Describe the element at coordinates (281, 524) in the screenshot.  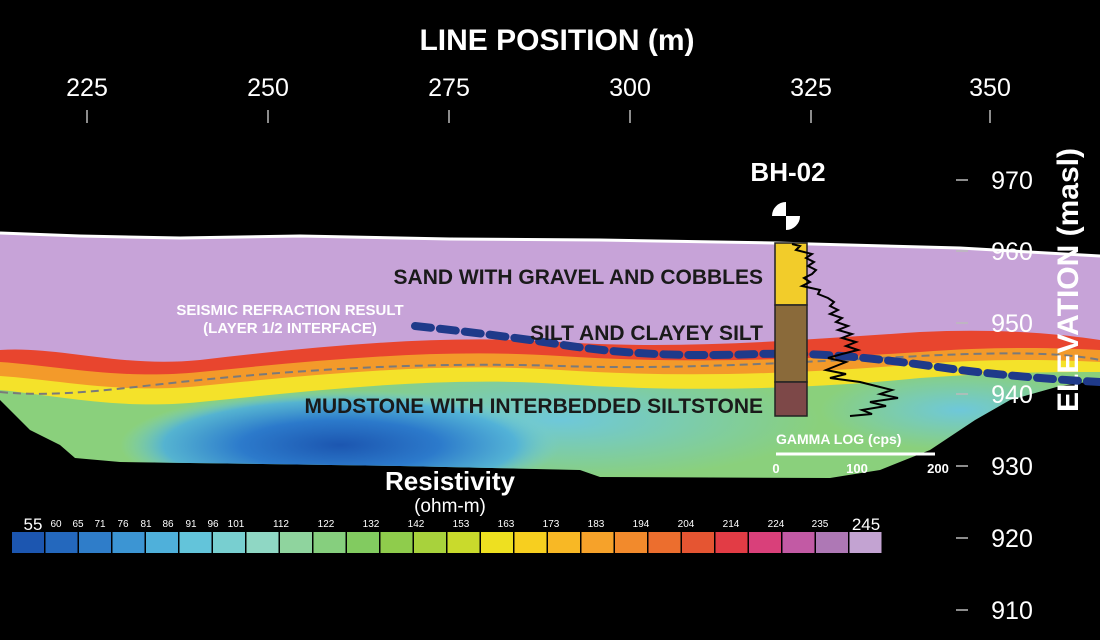
I see `colorbar-tick-label: 112` at that location.